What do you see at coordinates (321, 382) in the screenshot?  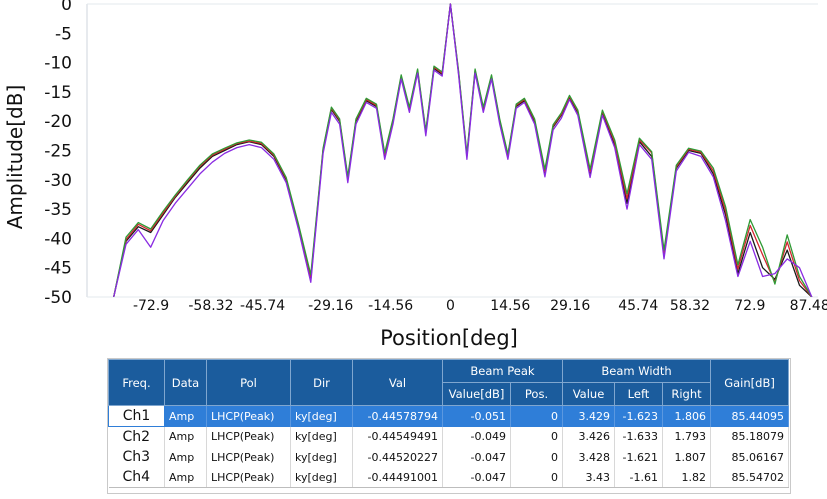 I see `header-dir: Dir` at bounding box center [321, 382].